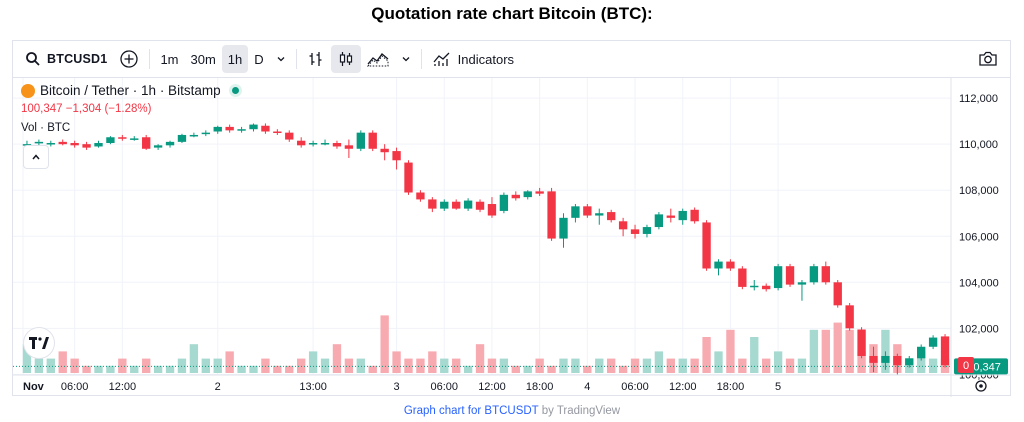  What do you see at coordinates (981, 386) in the screenshot?
I see `settings-icon` at bounding box center [981, 386].